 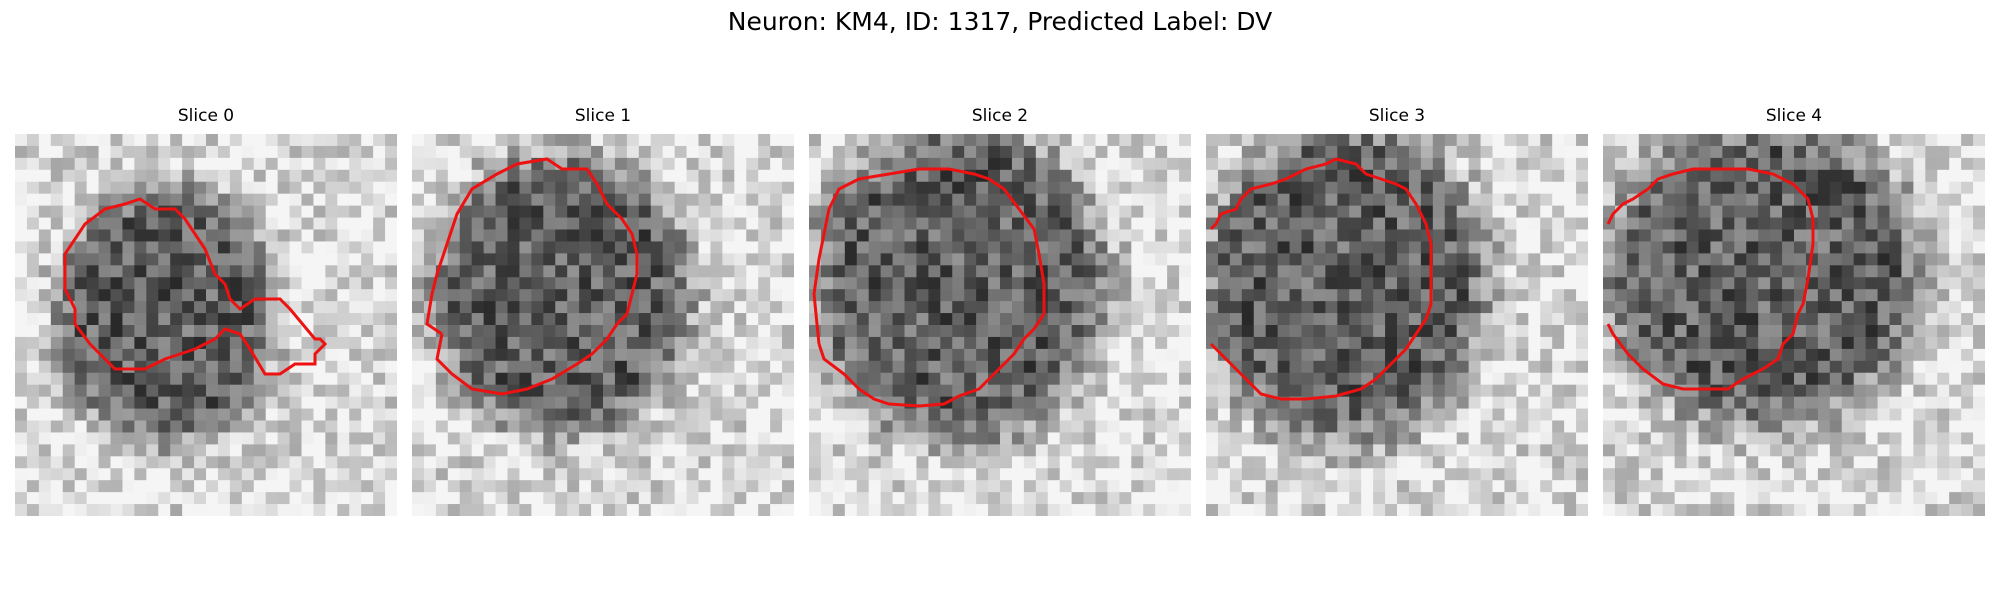 What do you see at coordinates (1794, 116) in the screenshot?
I see `slice-4-title: Slice 4` at bounding box center [1794, 116].